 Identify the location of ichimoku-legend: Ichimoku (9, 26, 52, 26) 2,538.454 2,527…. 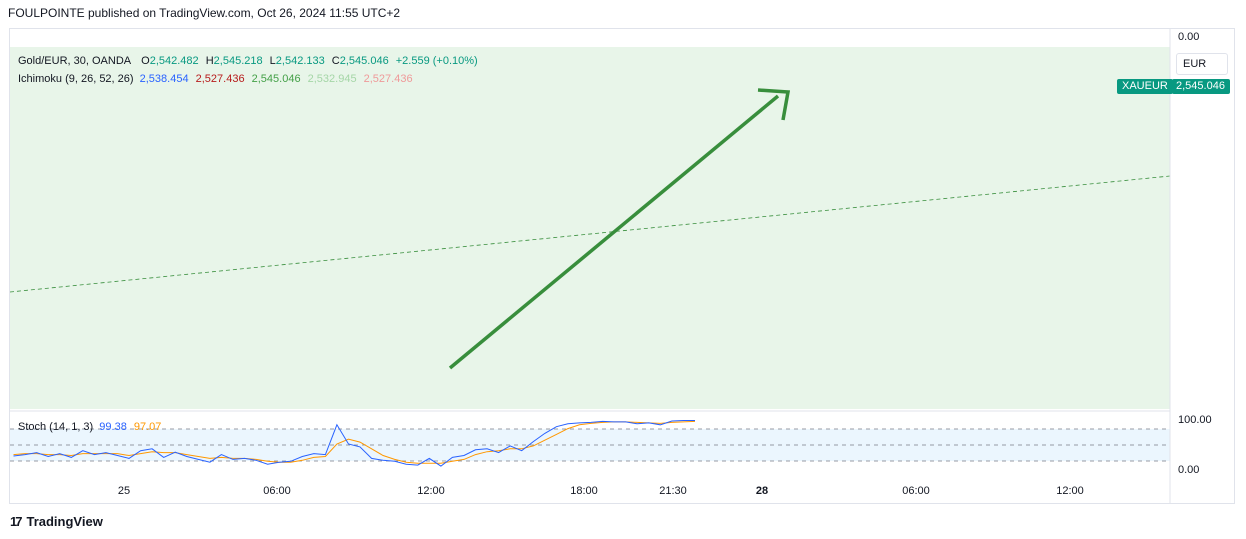
(215, 79).